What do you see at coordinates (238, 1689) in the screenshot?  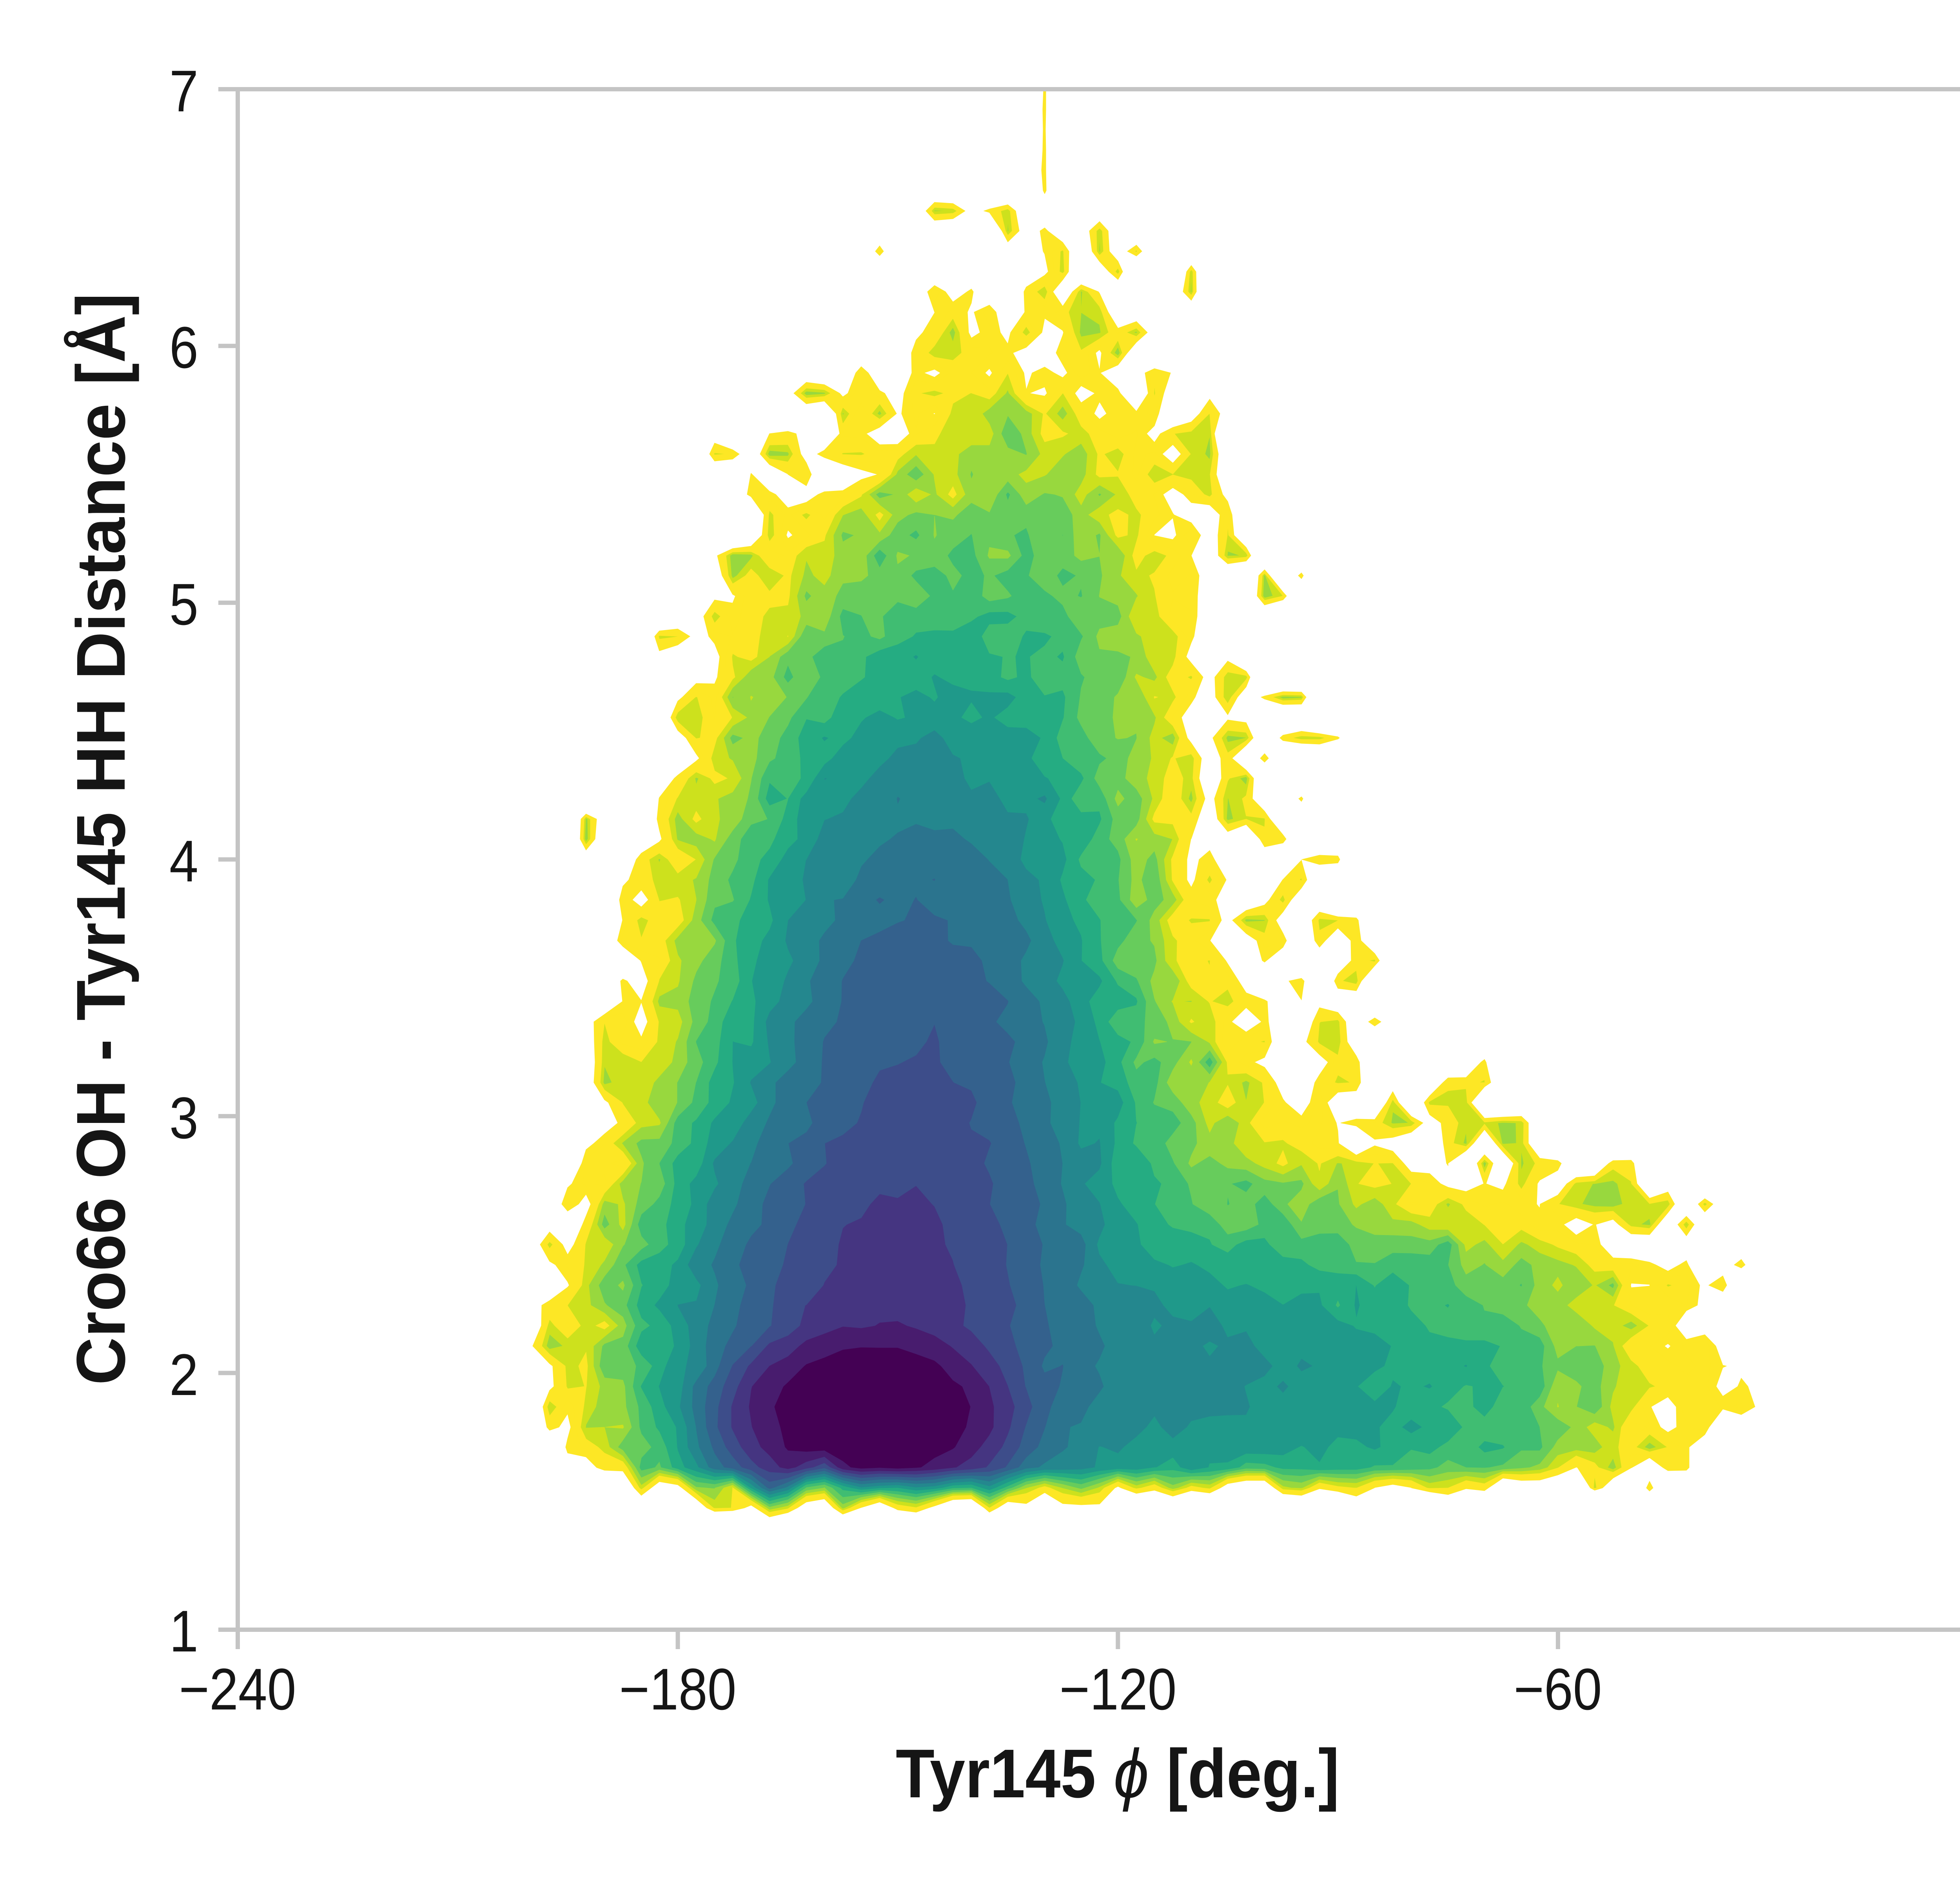 I see `svg-text: −240` at bounding box center [238, 1689].